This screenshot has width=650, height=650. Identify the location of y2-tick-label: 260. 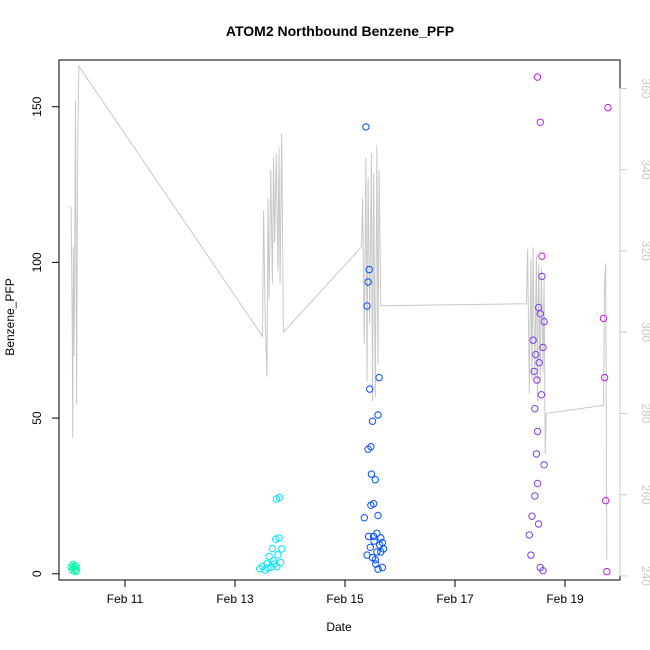
(644, 495).